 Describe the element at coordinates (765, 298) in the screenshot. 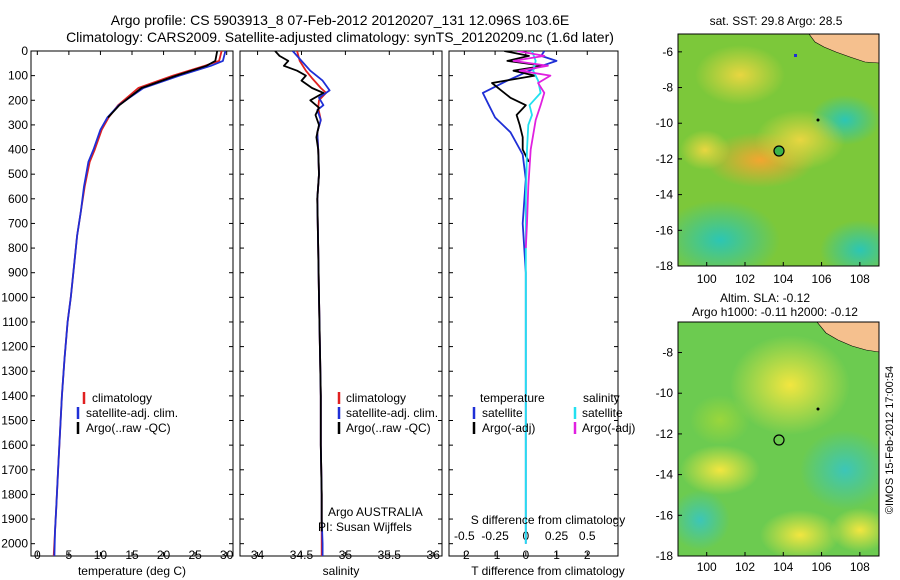

I see `sla-map-title: Altim. SLA: -0.12` at that location.